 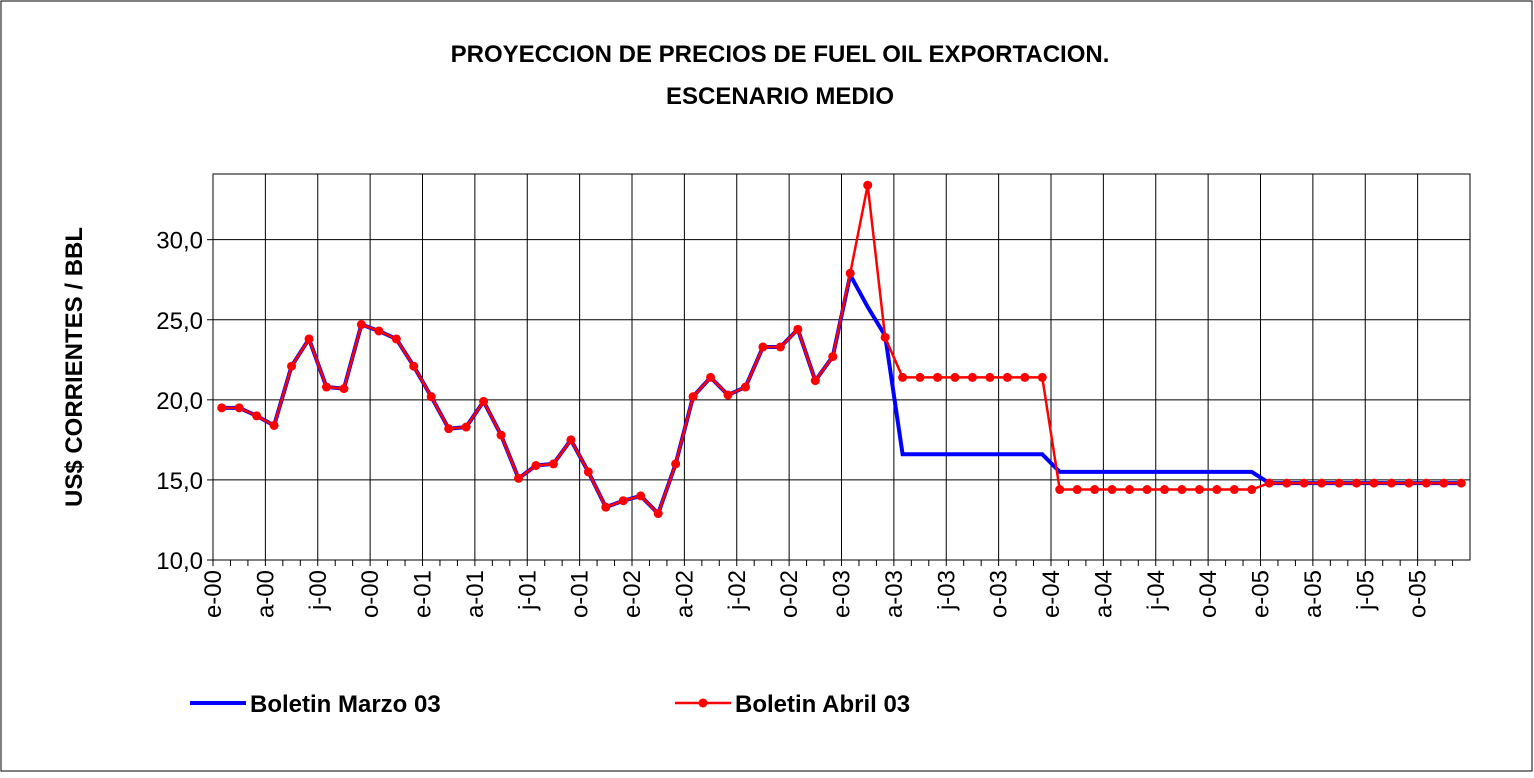 What do you see at coordinates (370, 594) in the screenshot?
I see `x-tick-label: o-00` at bounding box center [370, 594].